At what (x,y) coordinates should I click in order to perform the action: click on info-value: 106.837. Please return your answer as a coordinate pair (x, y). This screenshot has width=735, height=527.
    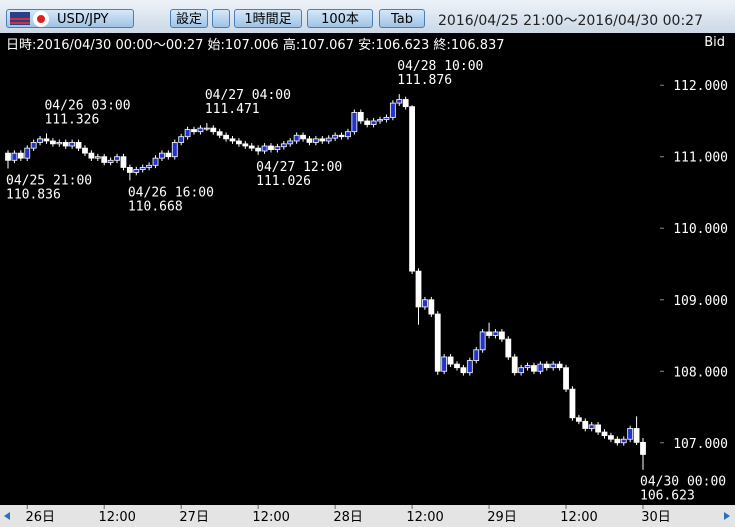
    Looking at the image, I should click on (477, 45).